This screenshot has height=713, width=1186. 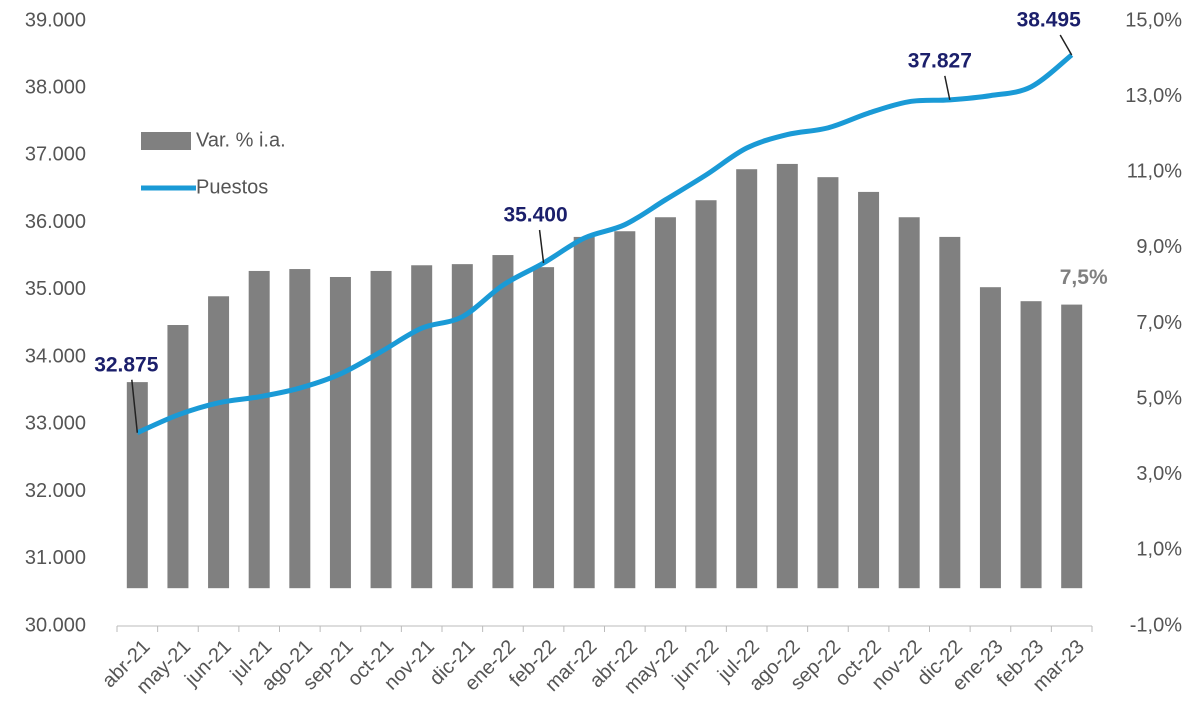 I want to click on y-tick-label: 30.000, so click(x=55, y=625).